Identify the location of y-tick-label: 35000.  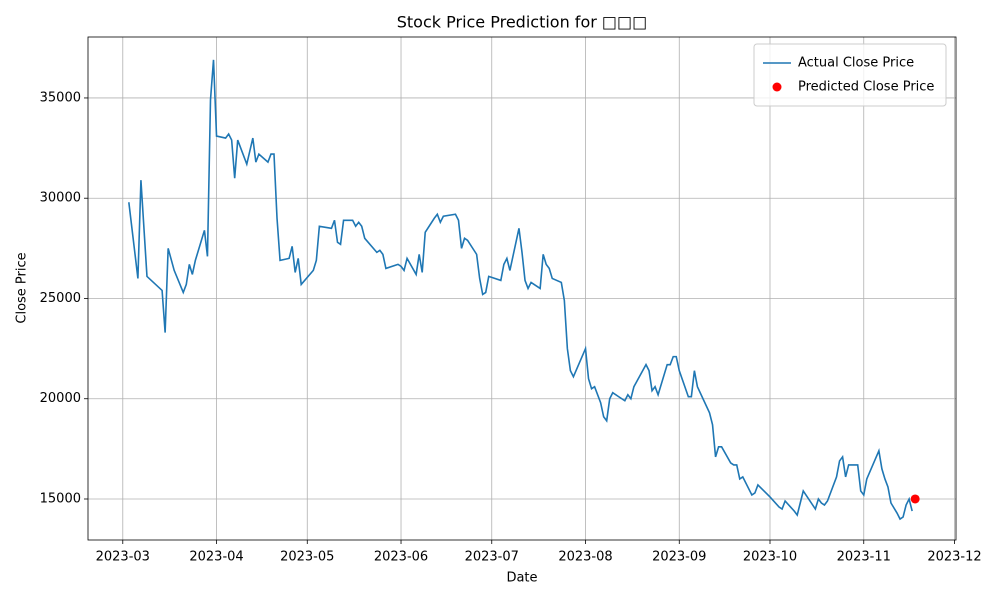
(60, 97).